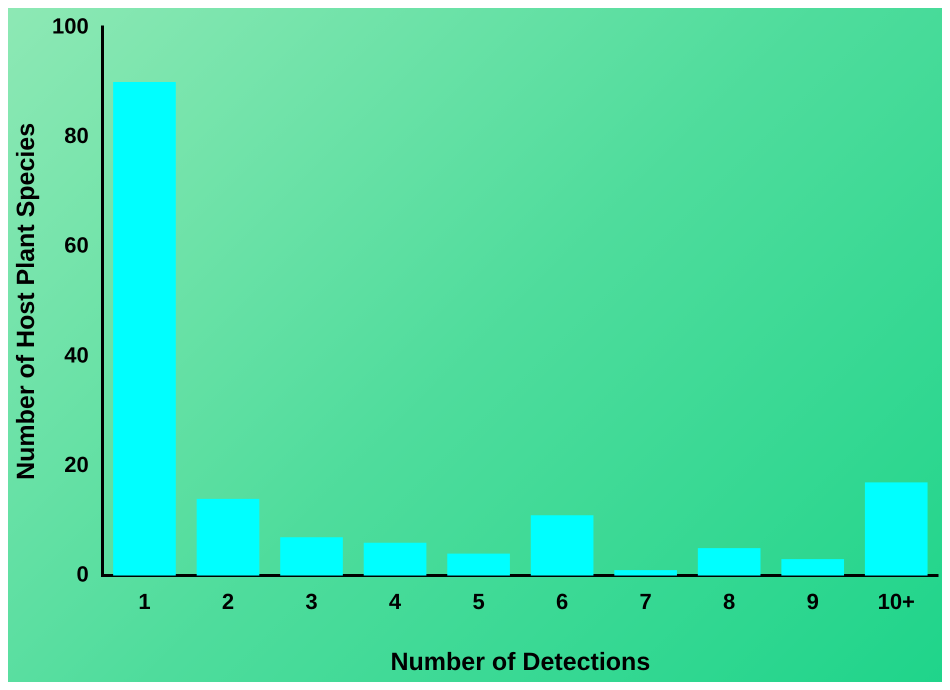  What do you see at coordinates (26, 301) in the screenshot?
I see `y-axis-title: Number of Host Plant Species` at bounding box center [26, 301].